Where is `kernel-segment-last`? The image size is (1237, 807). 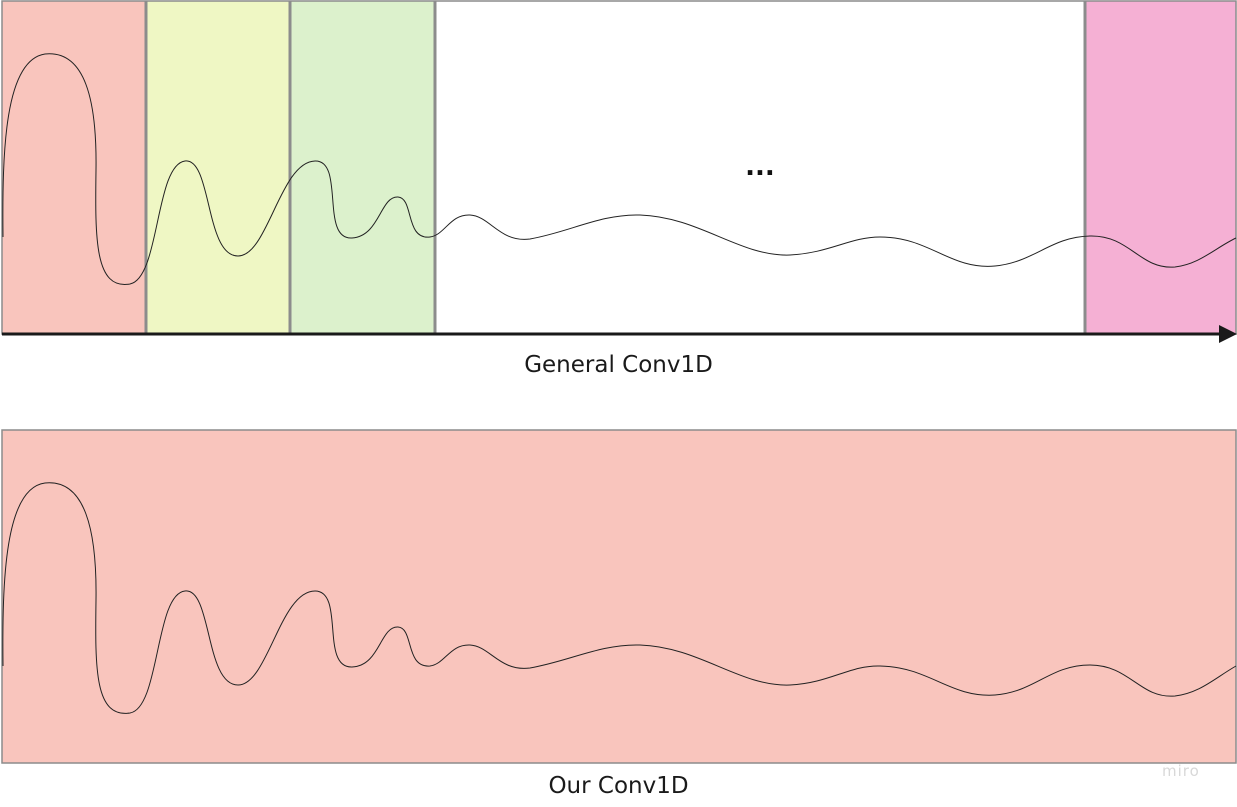
kernel-segment-last is located at coordinates (1160, 167).